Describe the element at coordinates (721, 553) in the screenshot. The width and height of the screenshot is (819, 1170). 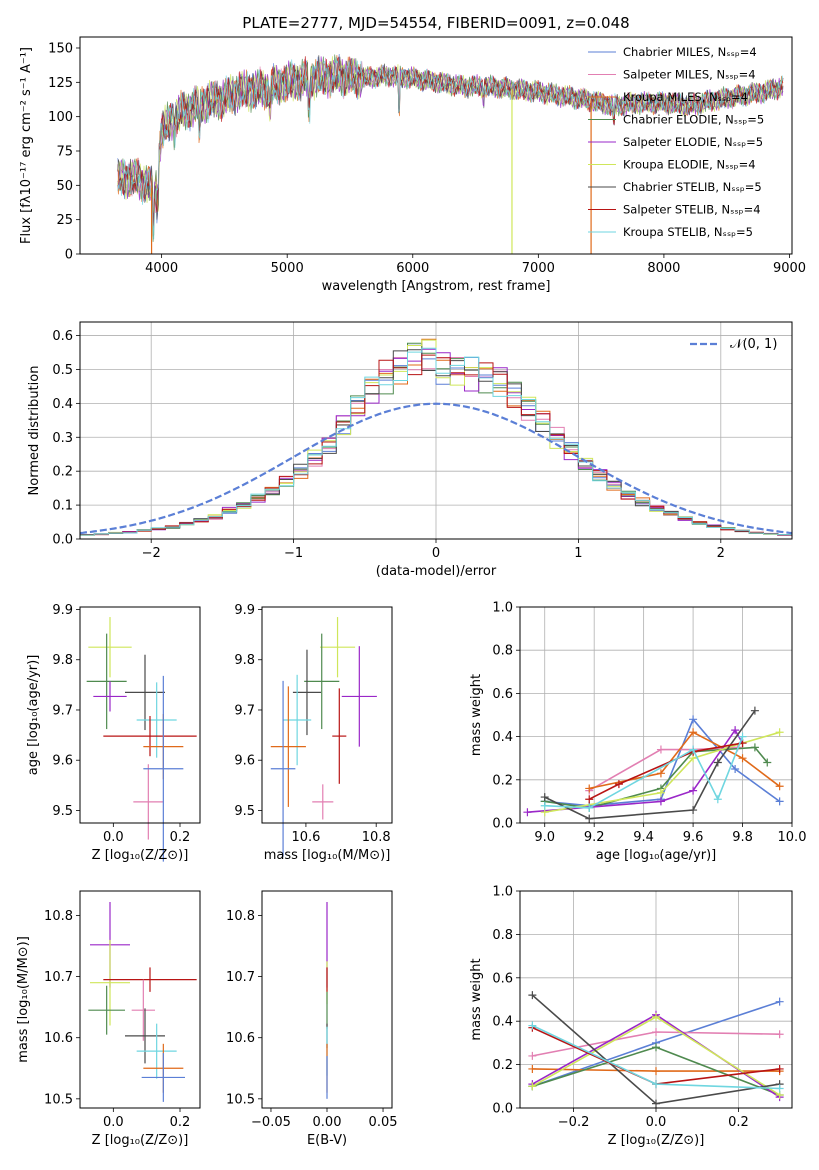
I see `x-tick-label: 2` at that location.